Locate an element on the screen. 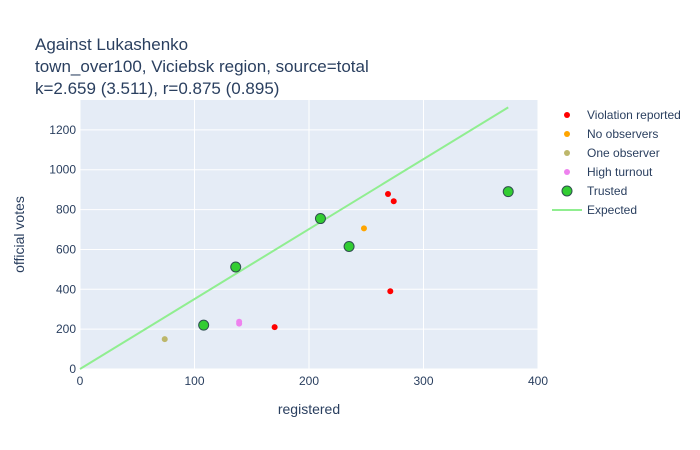  legend-item-no-observers: No observers is located at coordinates (611, 134).